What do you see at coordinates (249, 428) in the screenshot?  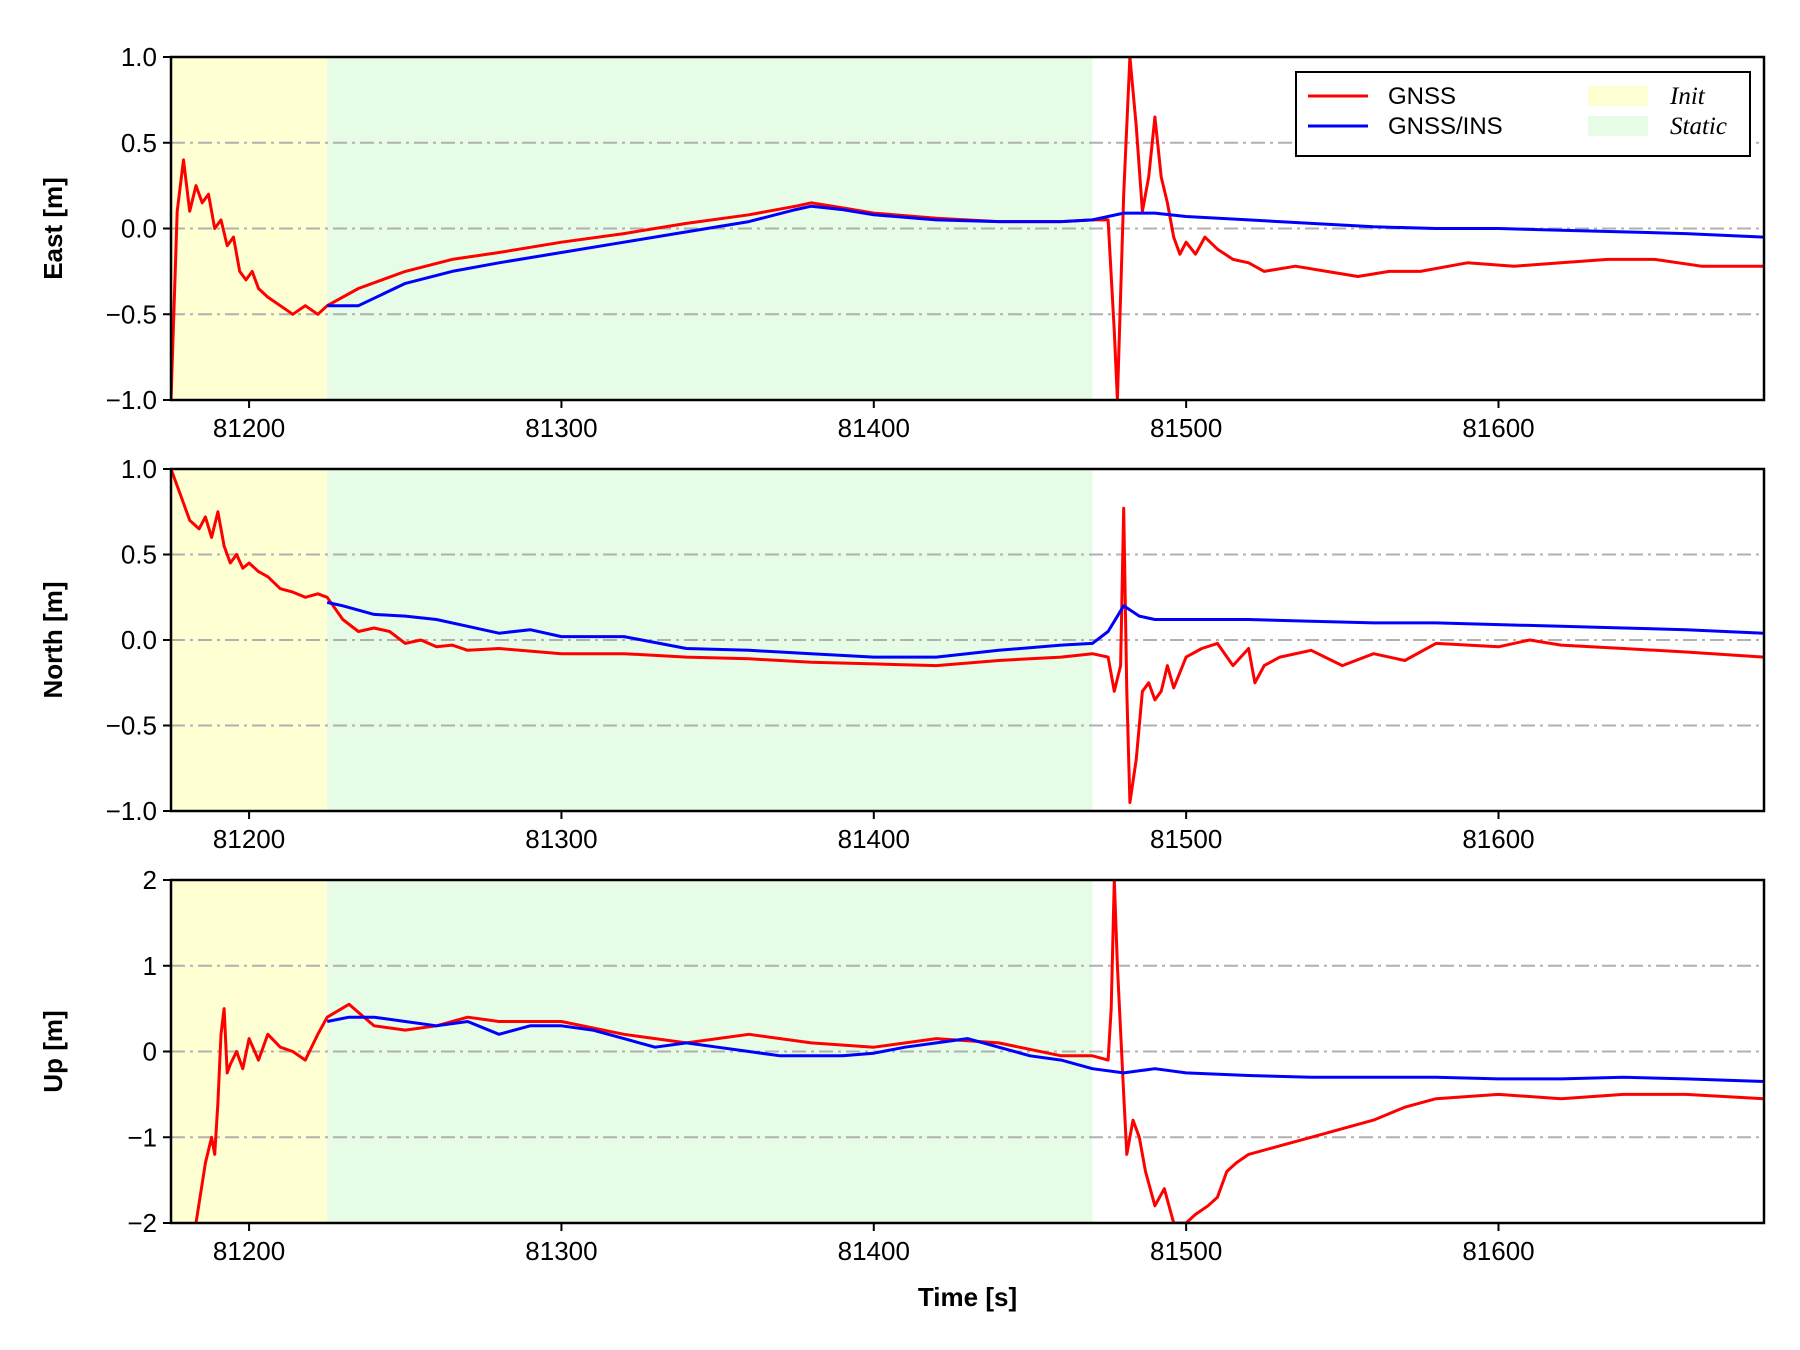 I see `x-tick-label-east: 81200` at bounding box center [249, 428].